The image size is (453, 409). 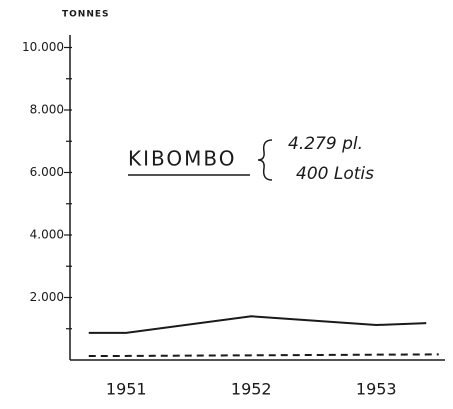 I want to click on y-tick-label: 10.000, so click(x=43, y=47).